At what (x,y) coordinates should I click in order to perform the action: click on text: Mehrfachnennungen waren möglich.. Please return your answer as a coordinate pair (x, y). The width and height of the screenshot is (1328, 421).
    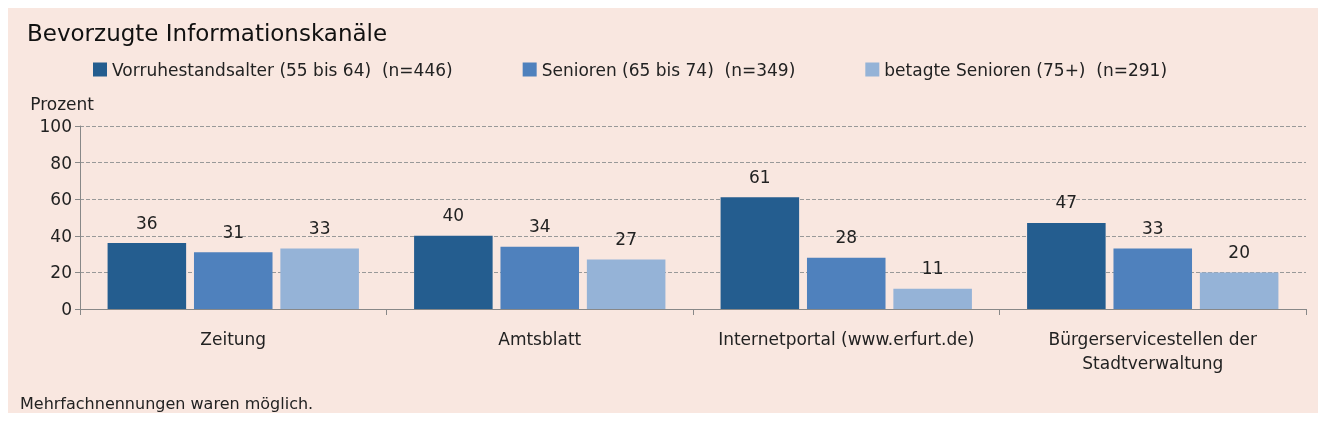
    Looking at the image, I should click on (167, 403).